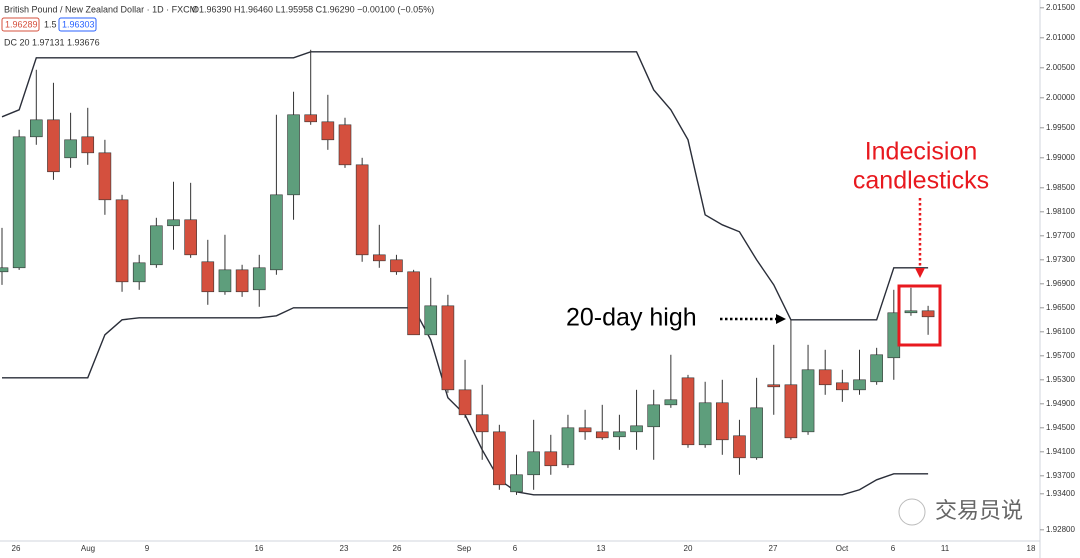 The width and height of the screenshot is (1080, 558). I want to click on y-tick-label: 1.96900, so click(1060, 283).